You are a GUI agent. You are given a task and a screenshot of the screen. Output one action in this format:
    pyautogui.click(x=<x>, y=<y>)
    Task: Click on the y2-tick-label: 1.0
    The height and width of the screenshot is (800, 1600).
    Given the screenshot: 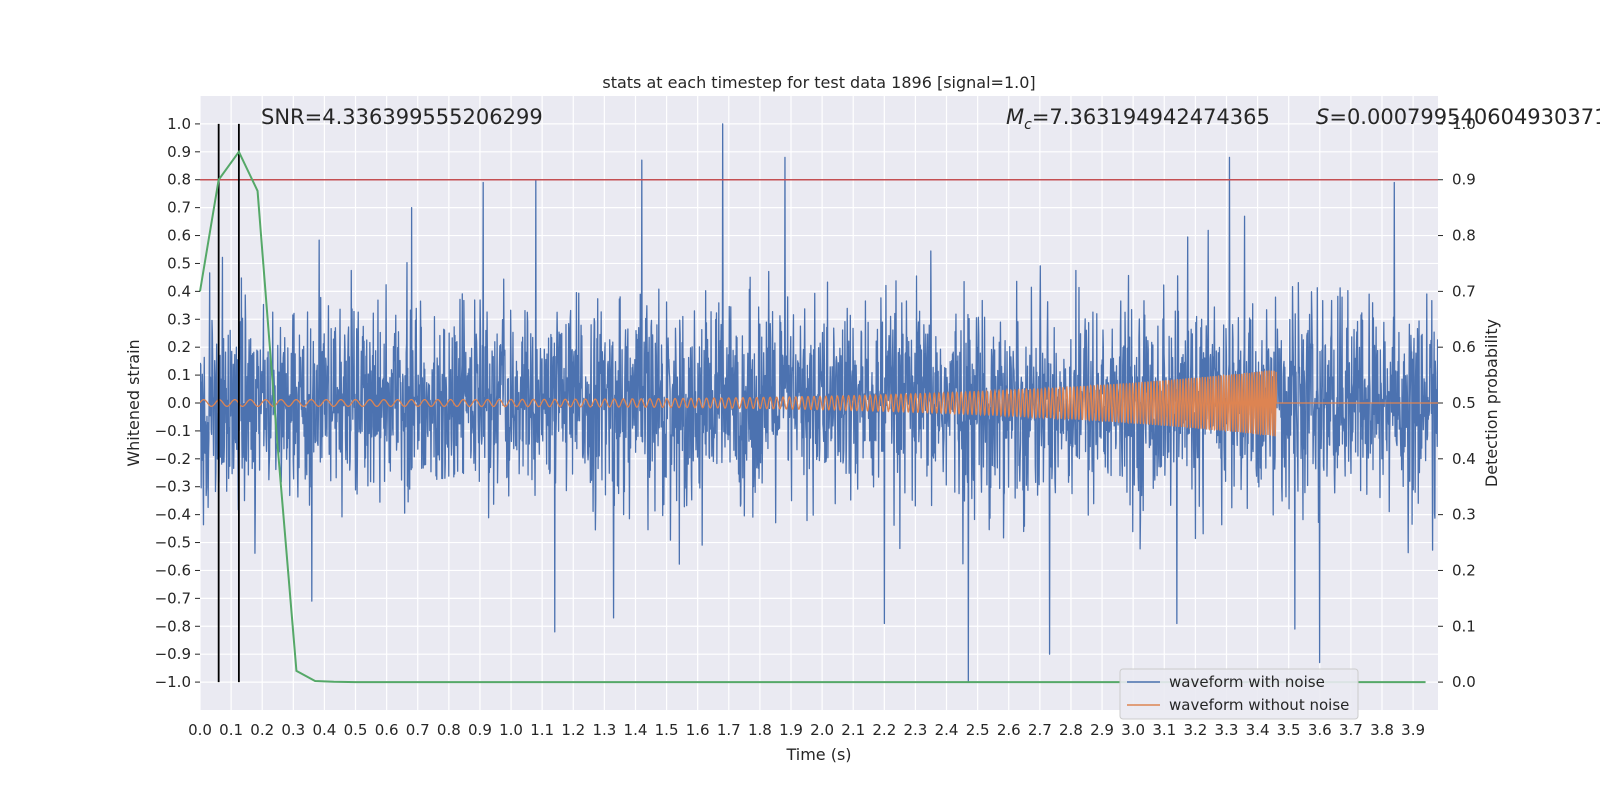 What is the action you would take?
    pyautogui.click(x=1464, y=124)
    